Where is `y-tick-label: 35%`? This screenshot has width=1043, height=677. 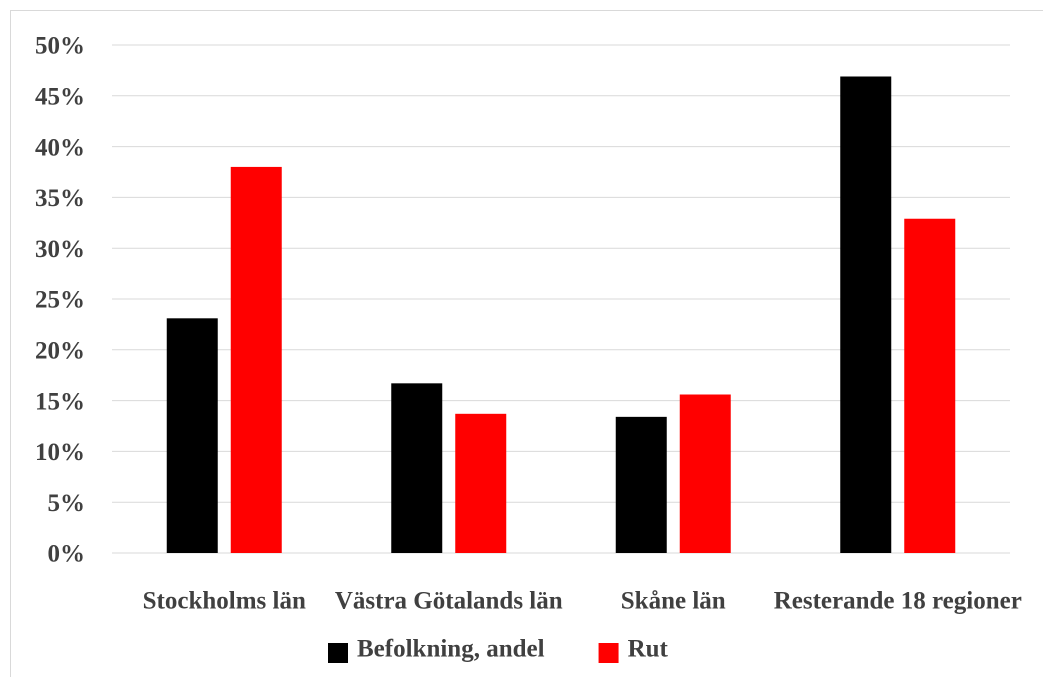
y-tick-label: 35% is located at coordinates (60, 198).